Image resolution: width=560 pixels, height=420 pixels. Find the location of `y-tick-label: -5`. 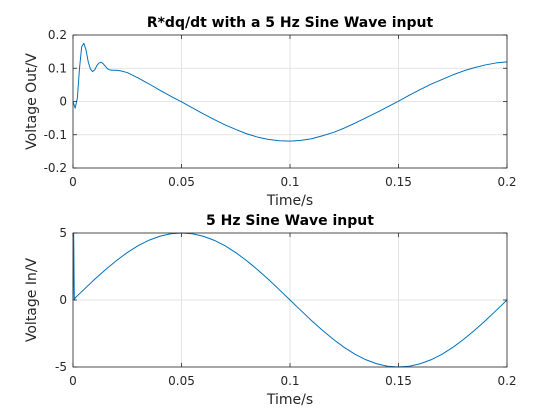

y-tick-label: -5 is located at coordinates (61, 367).